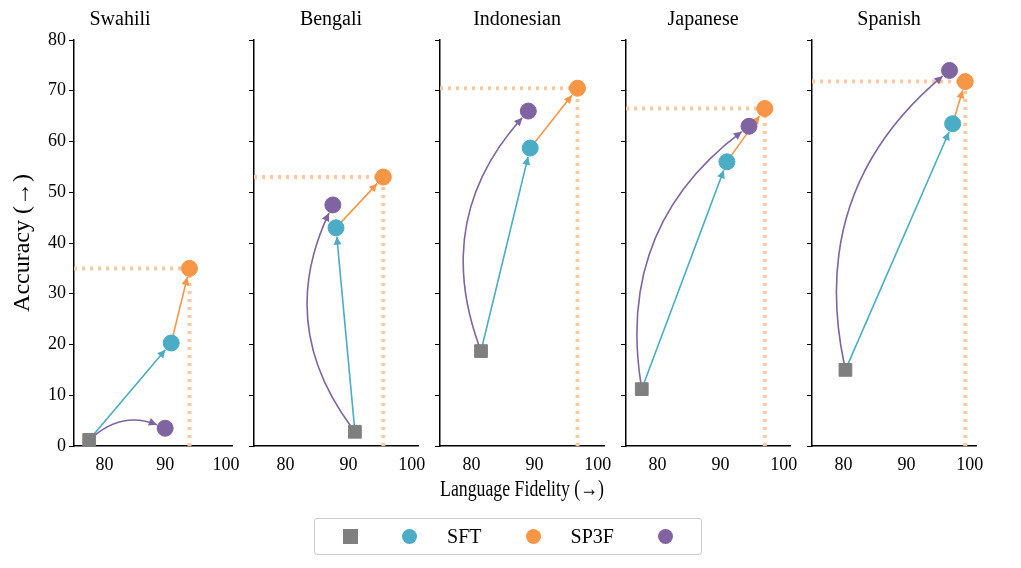 This screenshot has width=1021, height=568. Describe the element at coordinates (464, 536) in the screenshot. I see `legend-label: SFT` at that location.